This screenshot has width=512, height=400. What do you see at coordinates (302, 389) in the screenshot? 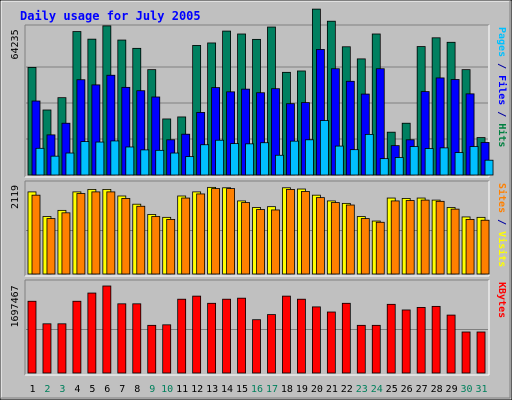
I see `x-tick-label: 19` at bounding box center [302, 389].